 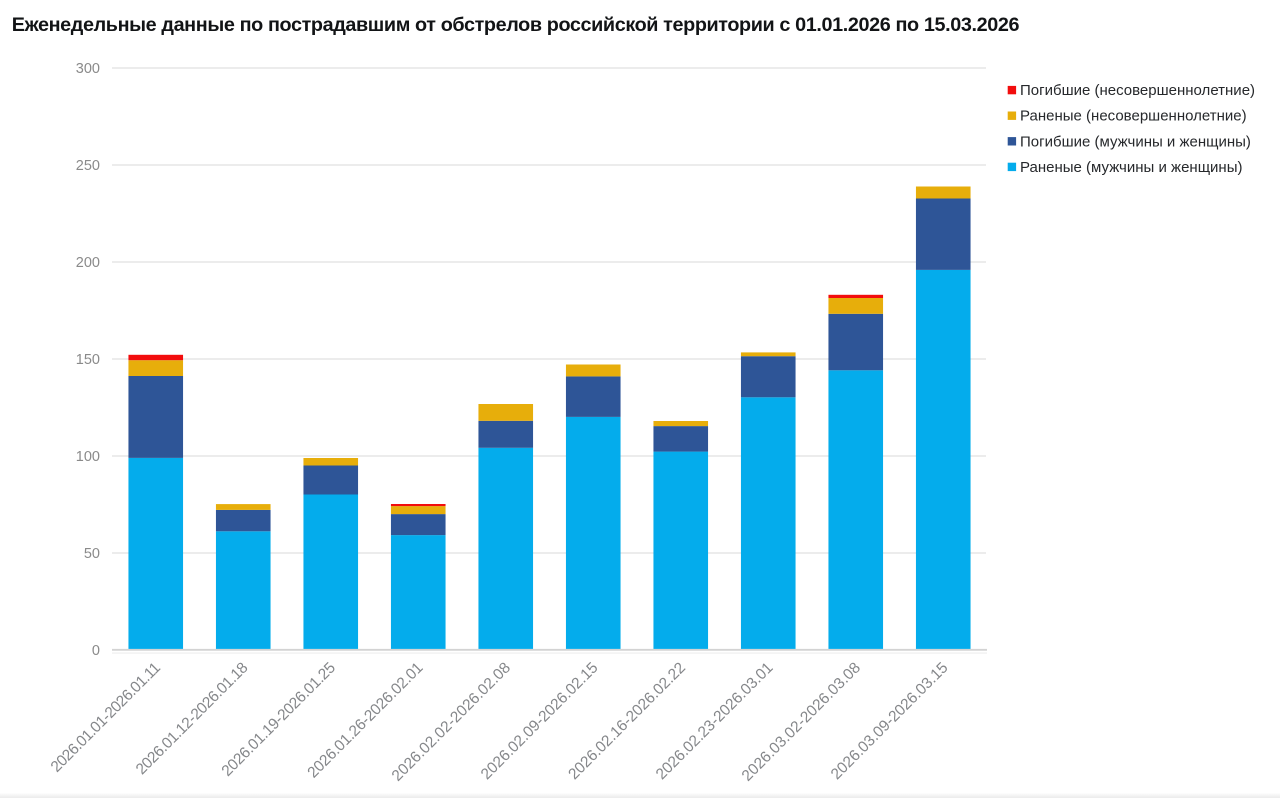 I want to click on svg-text: 150, so click(x=88, y=360).